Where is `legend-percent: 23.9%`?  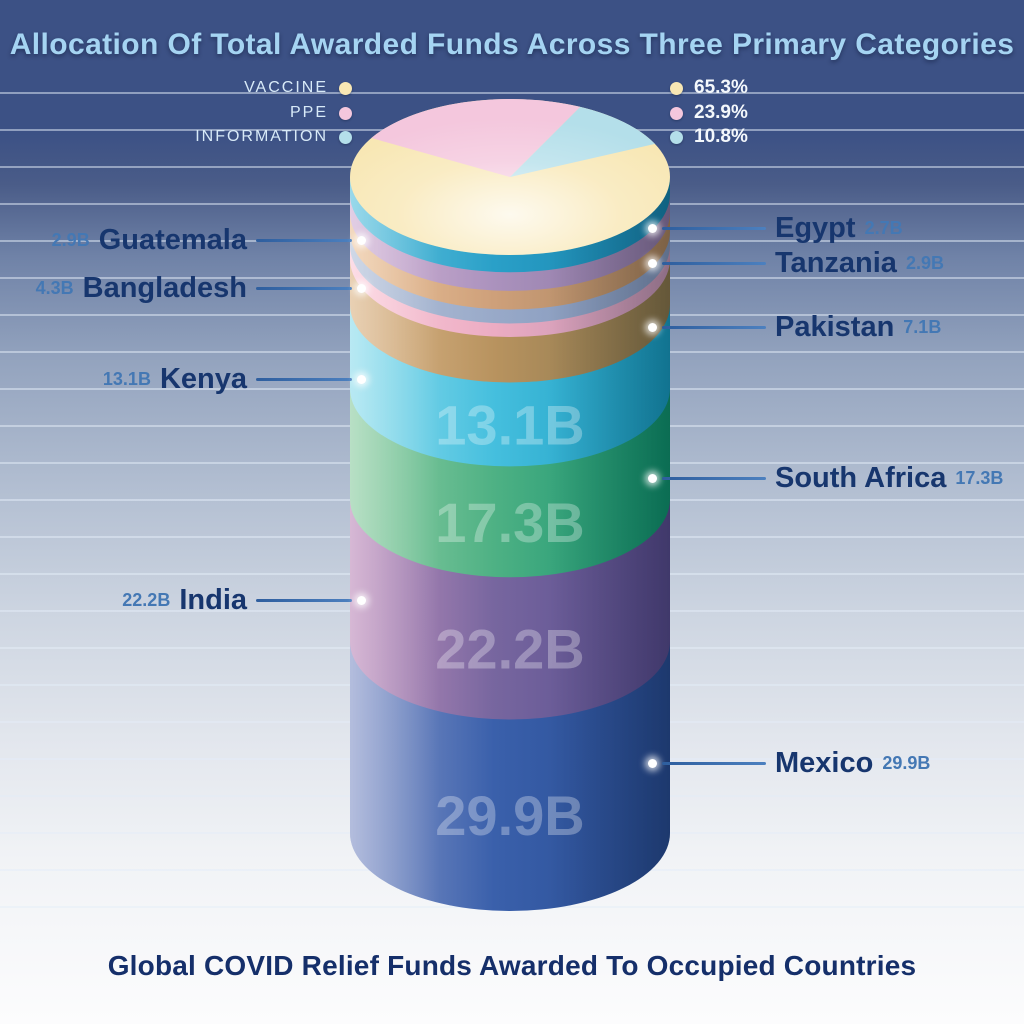 legend-percent: 23.9% is located at coordinates (721, 112).